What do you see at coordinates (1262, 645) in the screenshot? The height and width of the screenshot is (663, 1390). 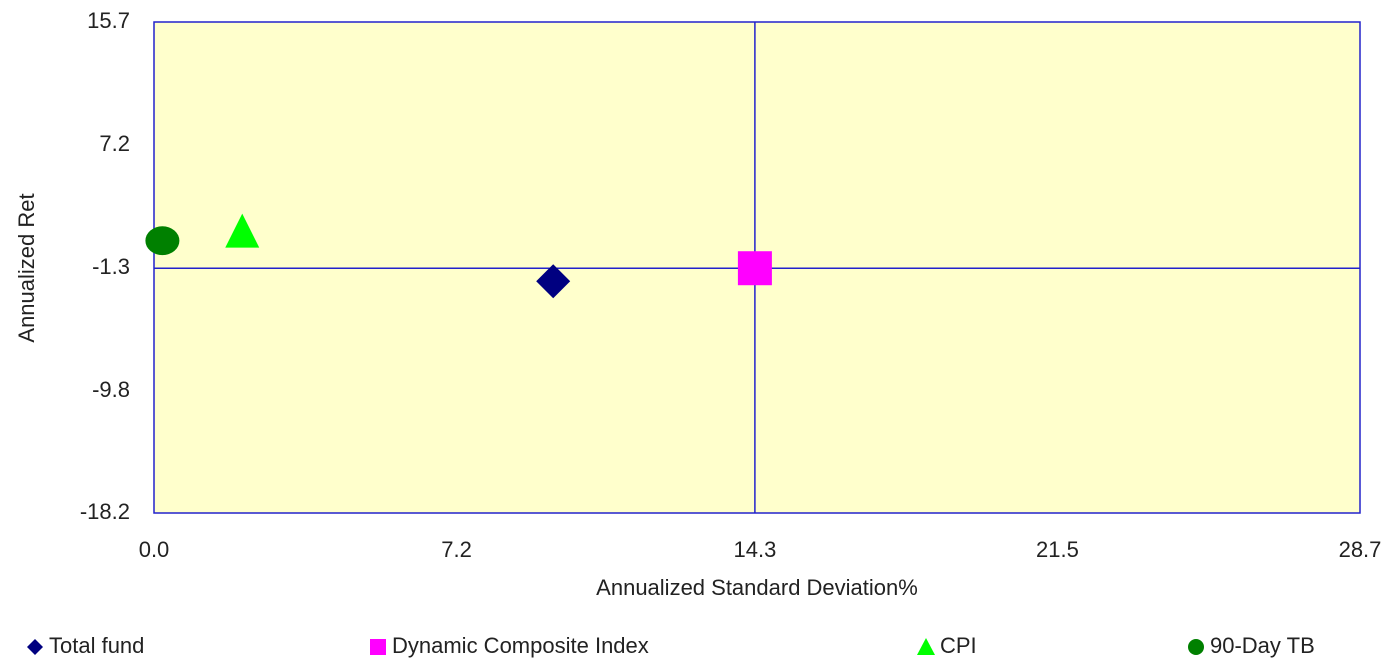 I see `legend-label: 90-Day TB` at bounding box center [1262, 645].